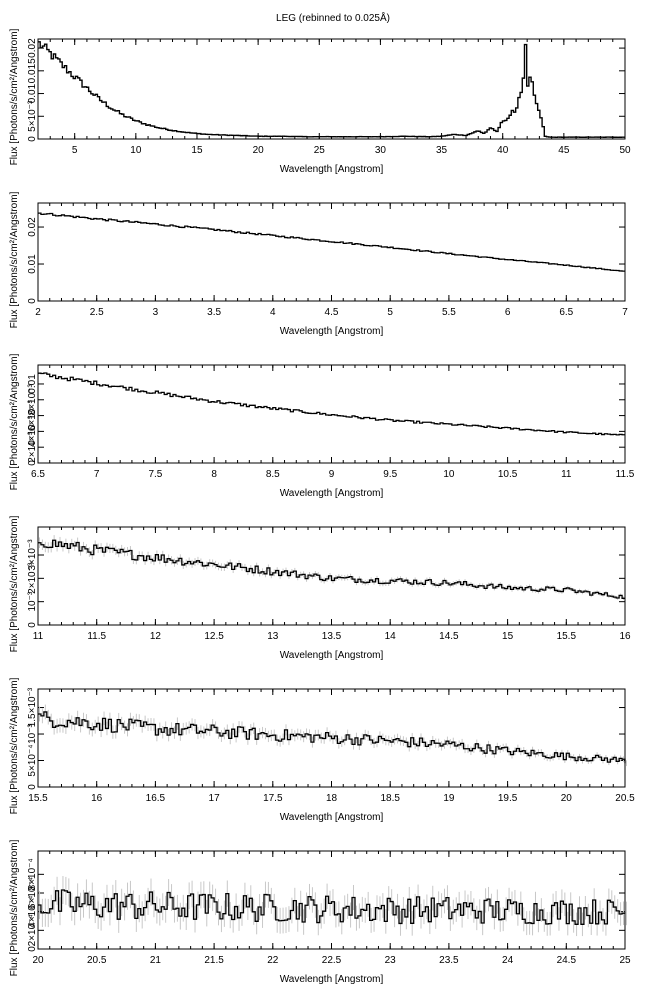 The height and width of the screenshot is (995, 646). What do you see at coordinates (625, 150) in the screenshot?
I see `x-tick-label: 50` at bounding box center [625, 150].